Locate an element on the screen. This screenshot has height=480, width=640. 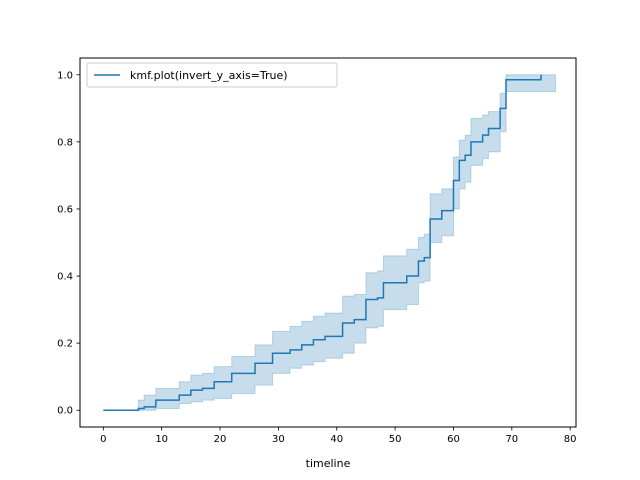
x-tick-label: 10 is located at coordinates (161, 439).